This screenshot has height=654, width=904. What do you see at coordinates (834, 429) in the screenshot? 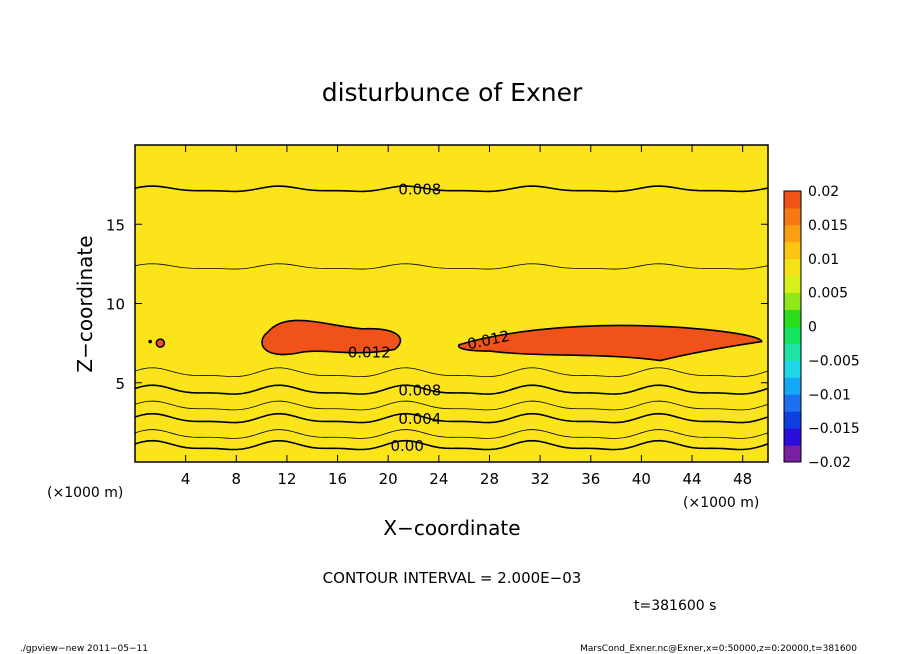
I see `colorbar-tick-label: −0.015` at bounding box center [834, 429].